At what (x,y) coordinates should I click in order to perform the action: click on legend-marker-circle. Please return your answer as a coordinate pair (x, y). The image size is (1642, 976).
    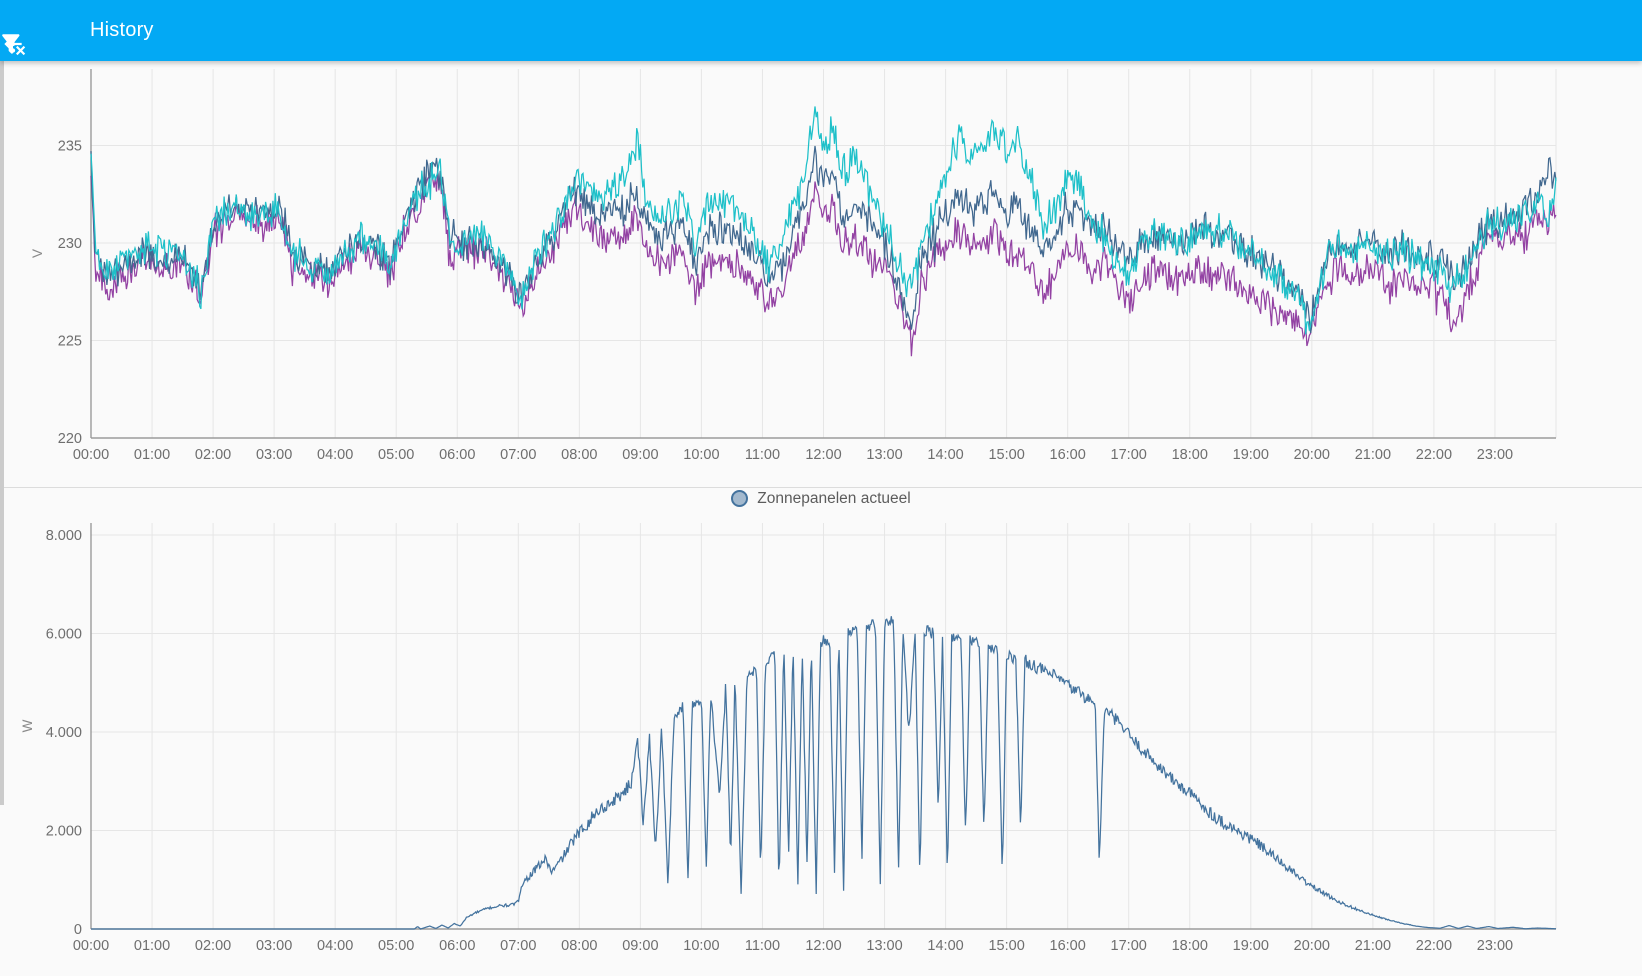
    Looking at the image, I should click on (740, 498).